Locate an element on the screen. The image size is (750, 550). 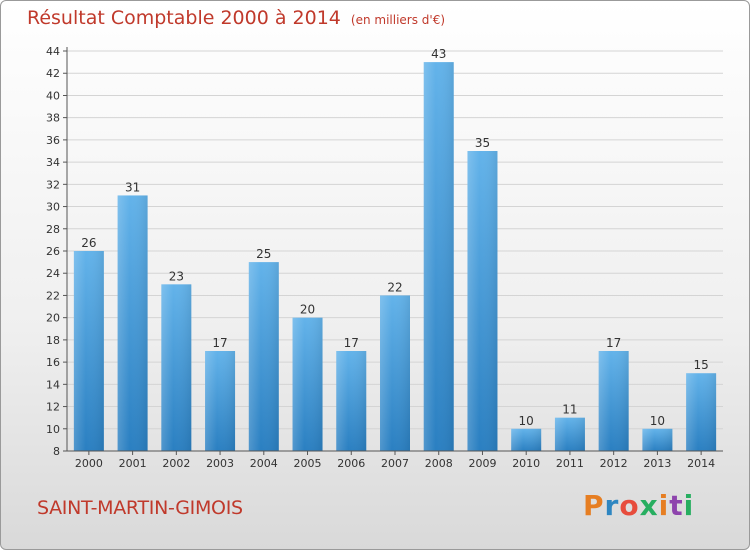
logo-letter: x is located at coordinates (649, 505).